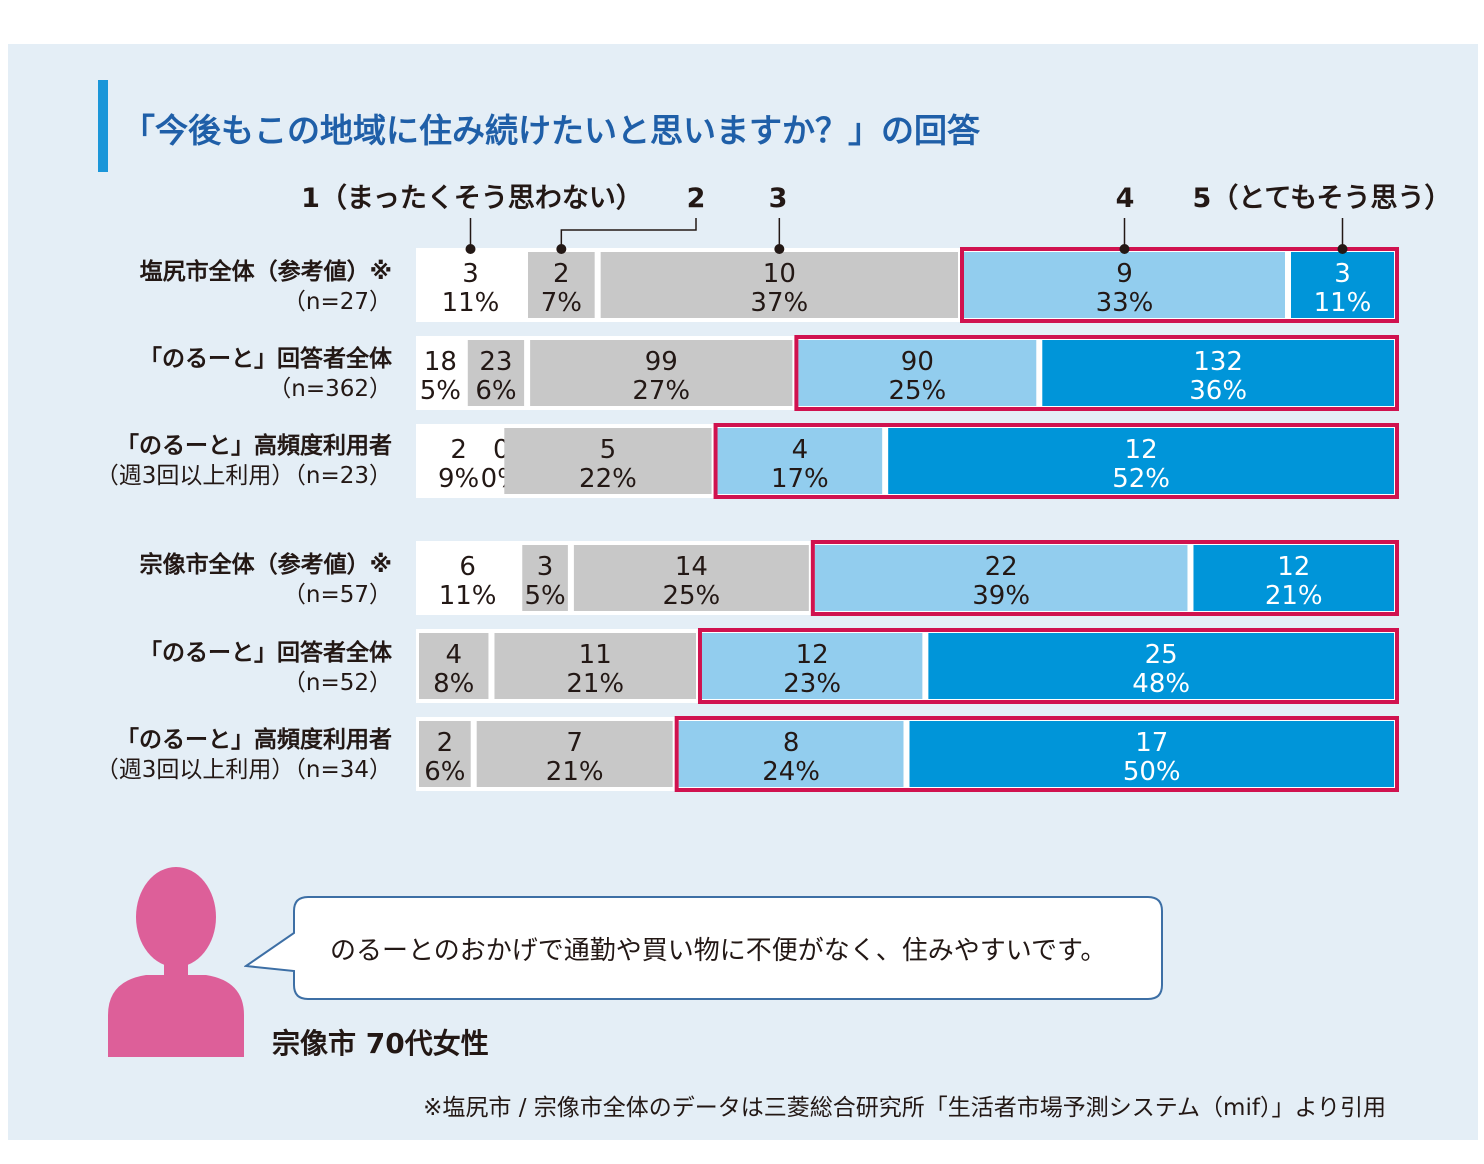 The width and height of the screenshot is (1484, 1164). I want to click on count-label: 2, so click(561, 274).